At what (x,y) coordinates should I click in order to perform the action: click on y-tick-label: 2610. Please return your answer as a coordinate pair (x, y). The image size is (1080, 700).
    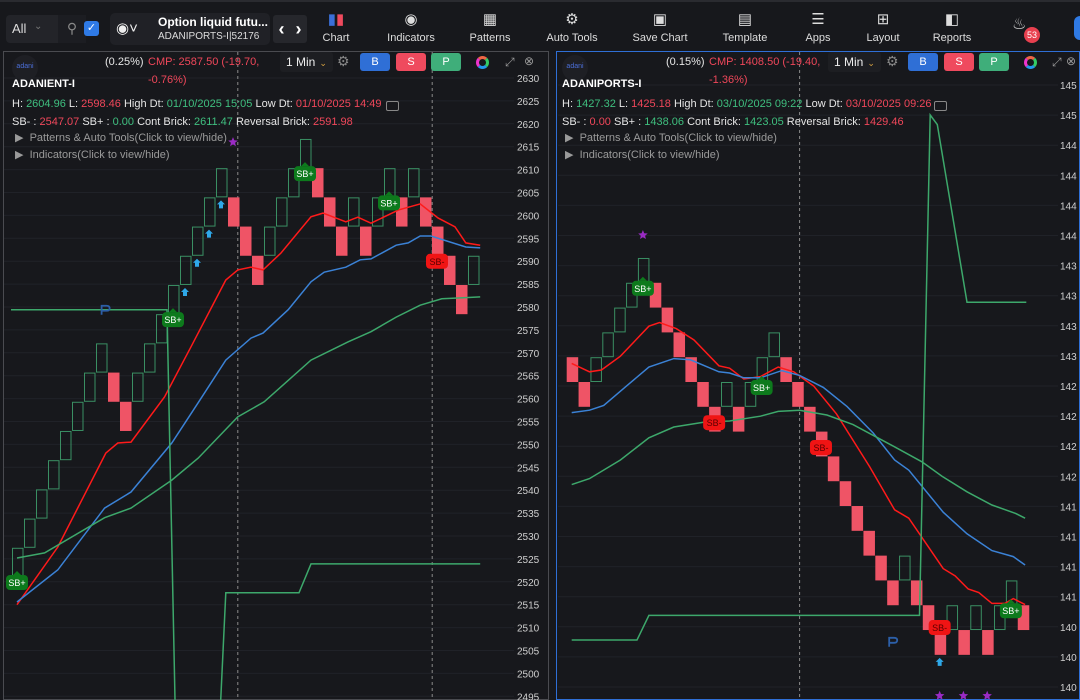
    Looking at the image, I should click on (528, 171).